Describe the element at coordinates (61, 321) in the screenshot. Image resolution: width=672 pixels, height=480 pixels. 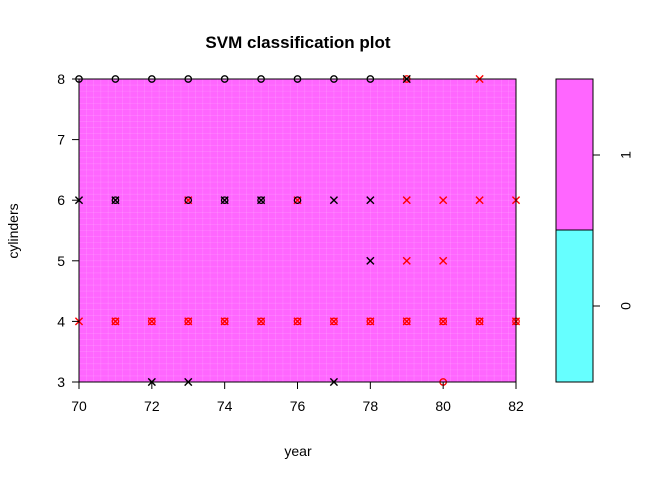
I see `y-tick-label: 4` at that location.